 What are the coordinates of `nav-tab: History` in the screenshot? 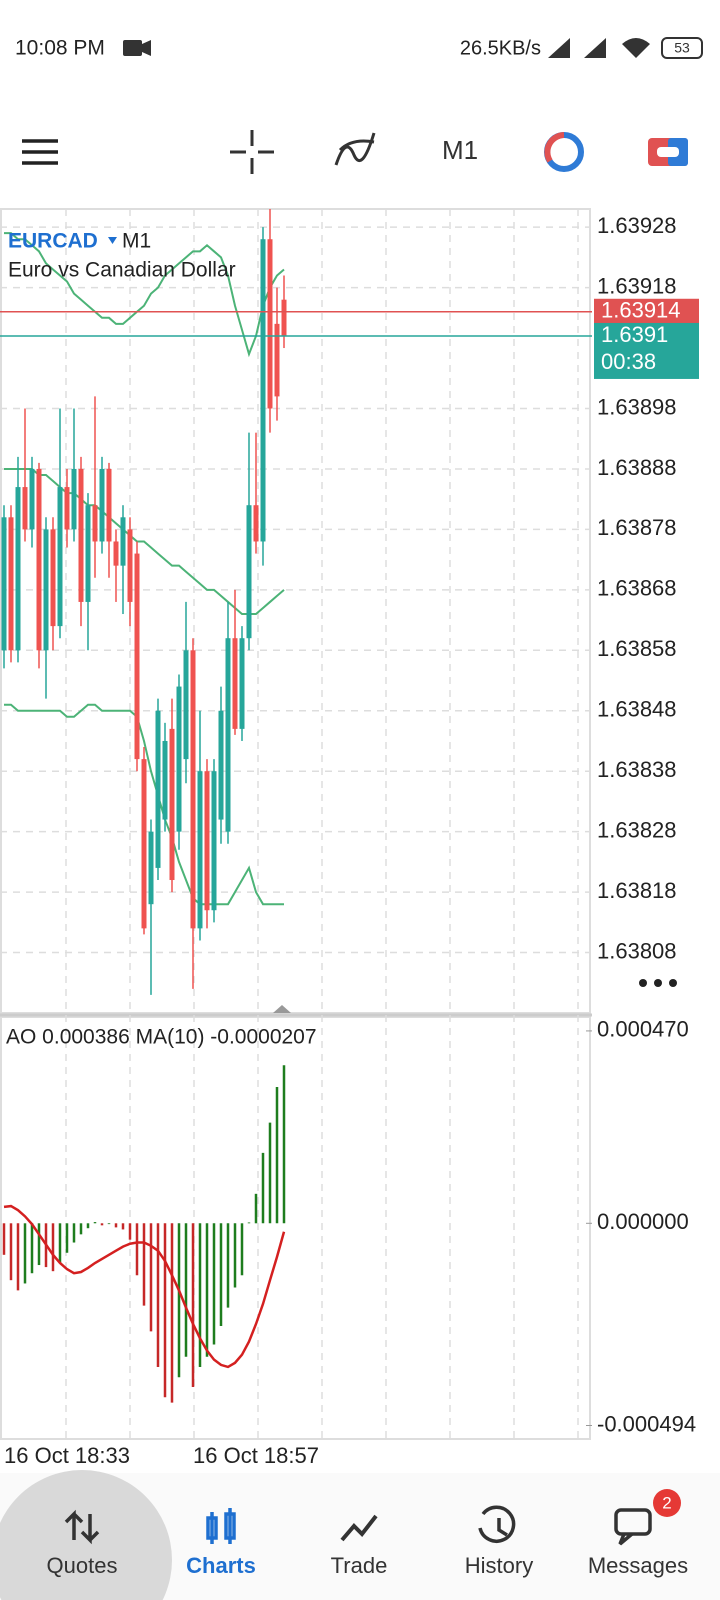 It's located at (499, 1565).